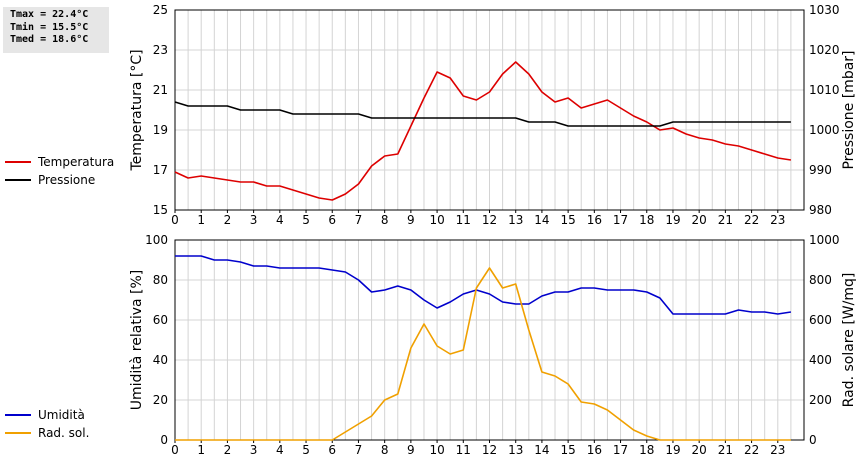 Image resolution: width=860 pixels, height=460 pixels. I want to click on chart2-y-left-tick-label: 80, so click(160, 280).